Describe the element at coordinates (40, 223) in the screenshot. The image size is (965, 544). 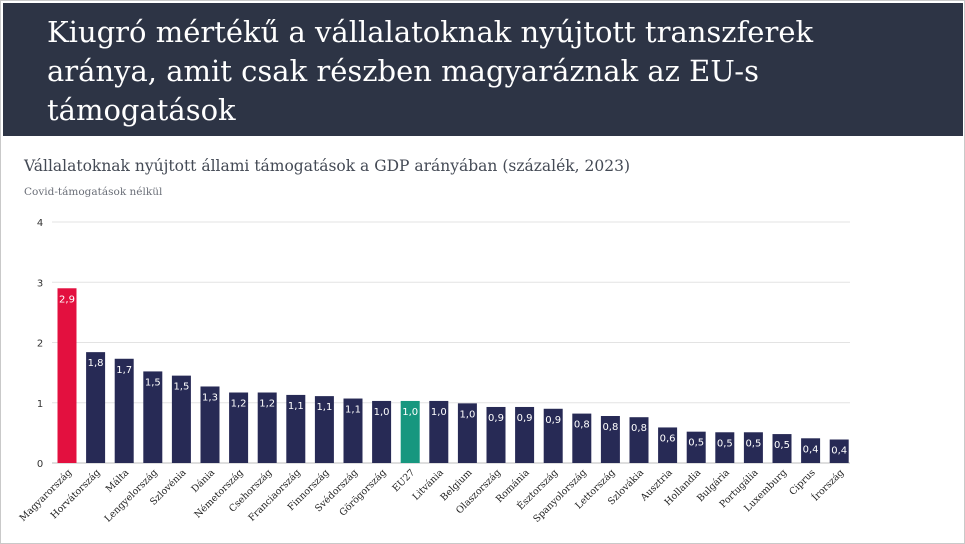
I see `y-tick-label: 4` at that location.